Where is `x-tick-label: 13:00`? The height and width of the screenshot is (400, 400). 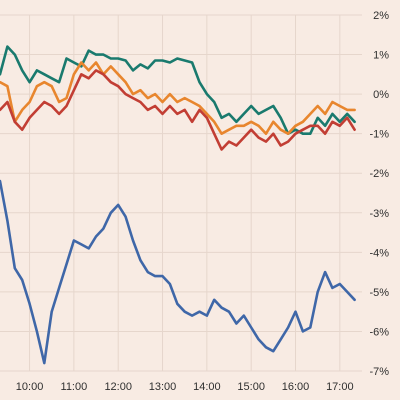 x-tick-label: 13:00 is located at coordinates (163, 387).